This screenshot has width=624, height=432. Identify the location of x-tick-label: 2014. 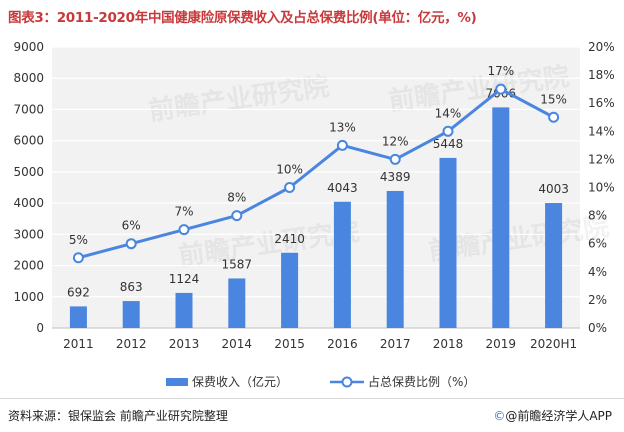
(237, 344).